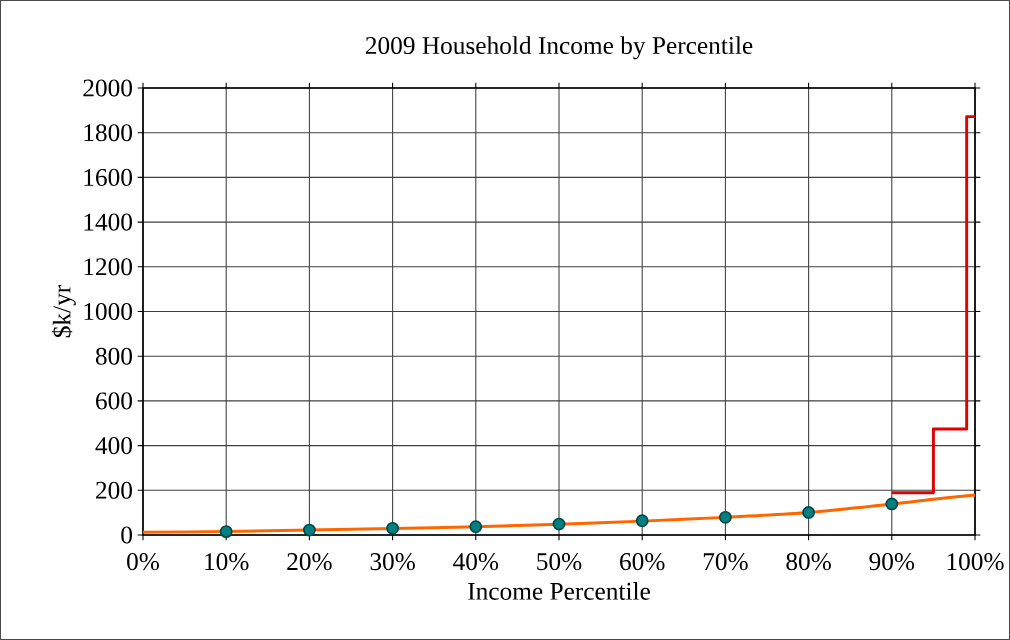 The width and height of the screenshot is (1010, 640). Describe the element at coordinates (392, 562) in the screenshot. I see `x-tick-label: 30%` at that location.